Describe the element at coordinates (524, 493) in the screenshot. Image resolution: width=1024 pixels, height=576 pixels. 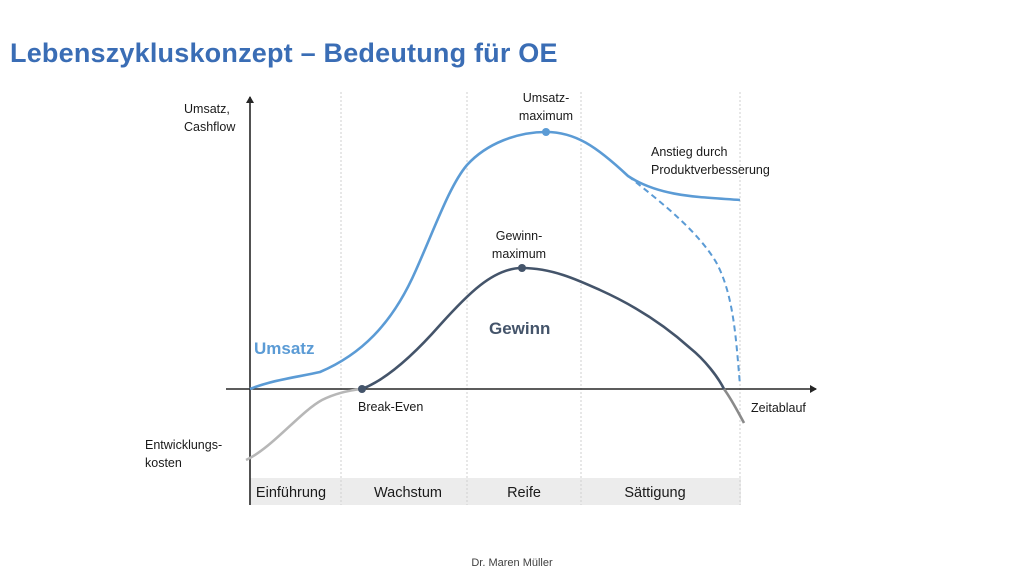
I see `phase-reife: Reife` at that location.